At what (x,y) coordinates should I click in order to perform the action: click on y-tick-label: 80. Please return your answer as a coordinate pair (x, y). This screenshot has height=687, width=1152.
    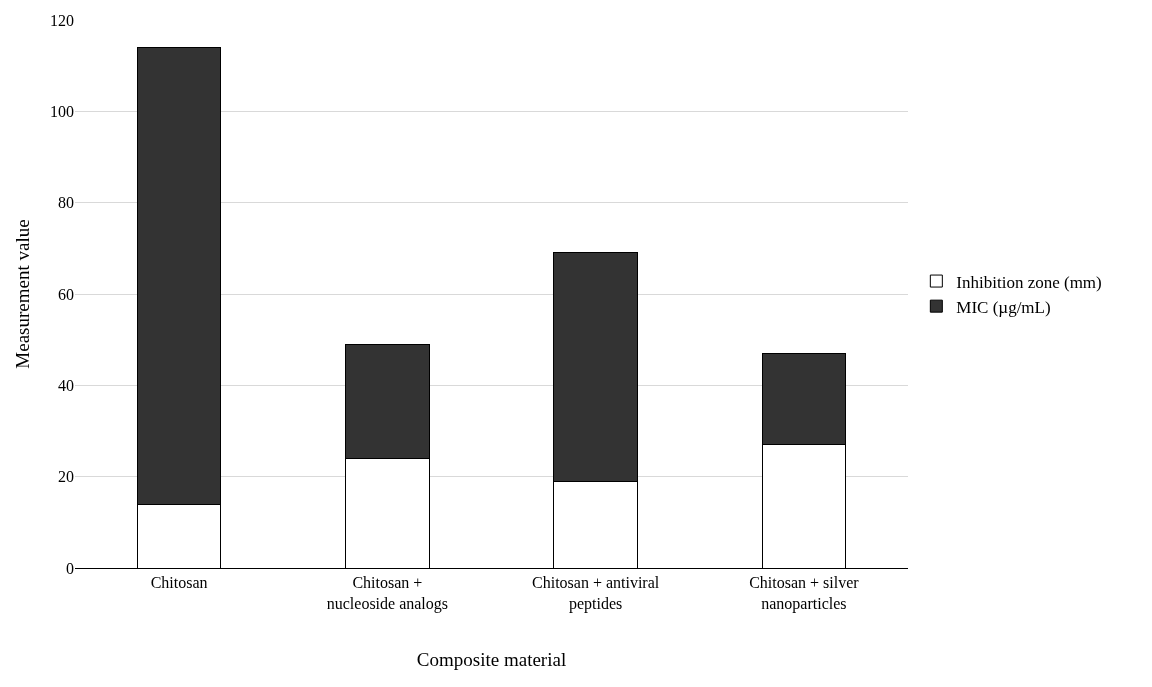
    Looking at the image, I should click on (66, 203).